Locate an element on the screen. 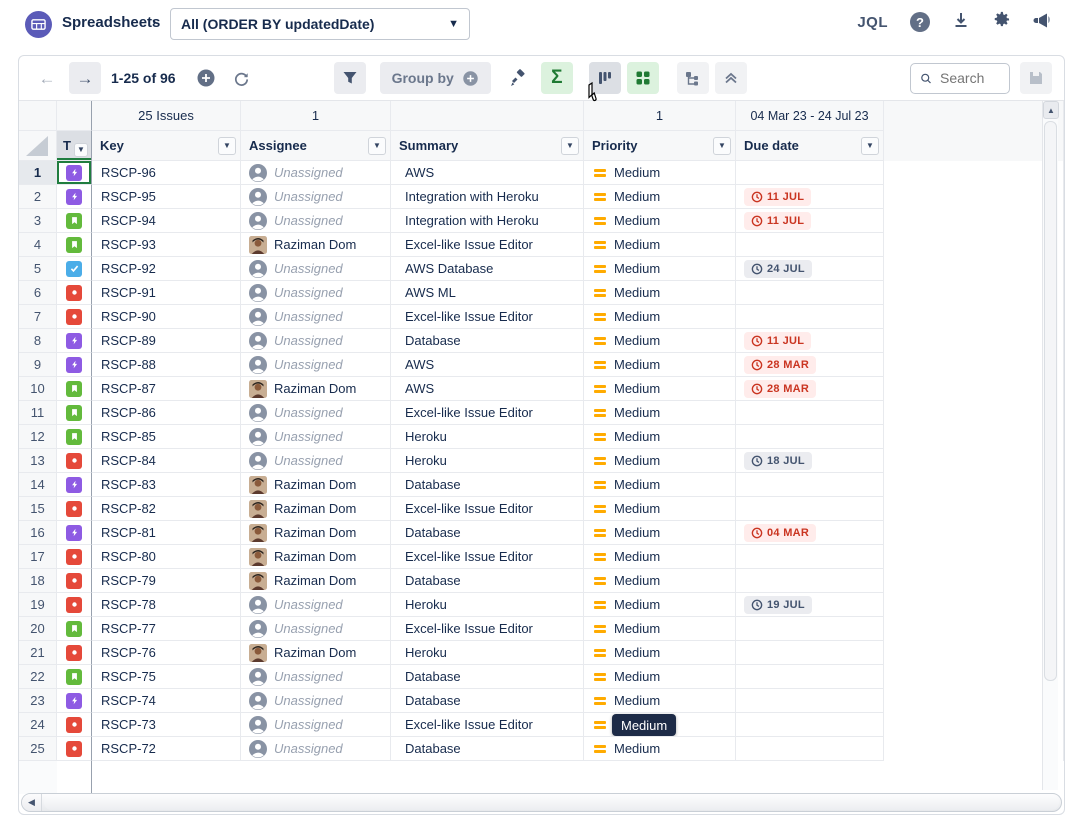 The width and height of the screenshot is (1083, 825). issue-key-cell: RSCP-85 is located at coordinates (166, 437).